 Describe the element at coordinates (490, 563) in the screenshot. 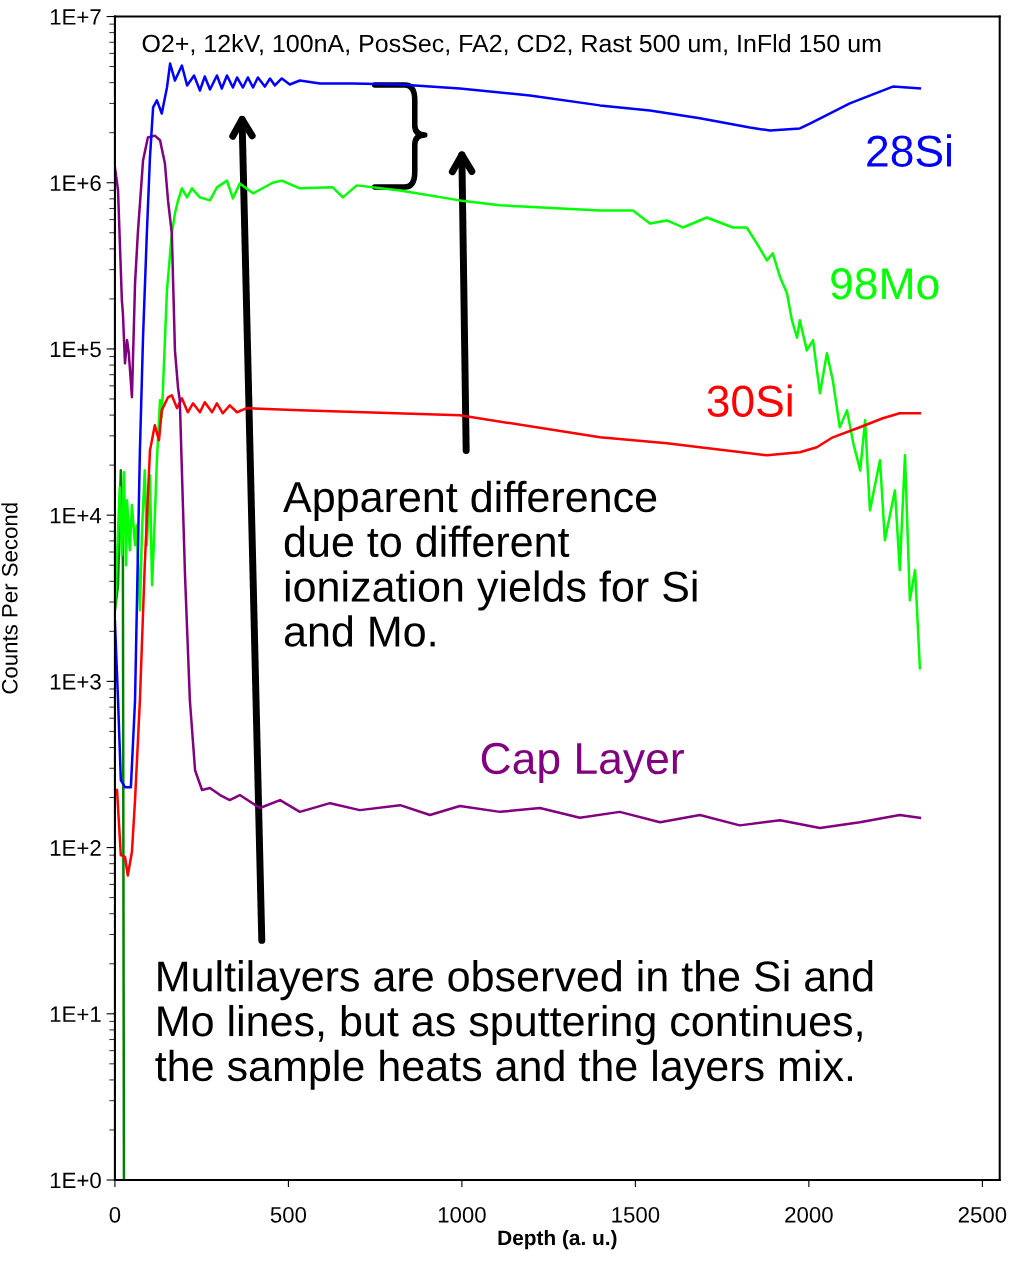

I see `annotation: Apparent difference due to different ionization yields for Si and Mo.` at that location.